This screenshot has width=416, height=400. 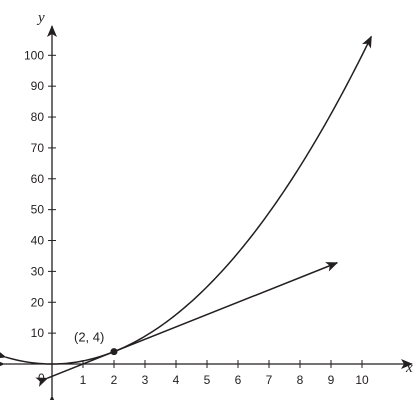 What do you see at coordinates (269, 380) in the screenshot?
I see `x-tick-label: 7` at bounding box center [269, 380].